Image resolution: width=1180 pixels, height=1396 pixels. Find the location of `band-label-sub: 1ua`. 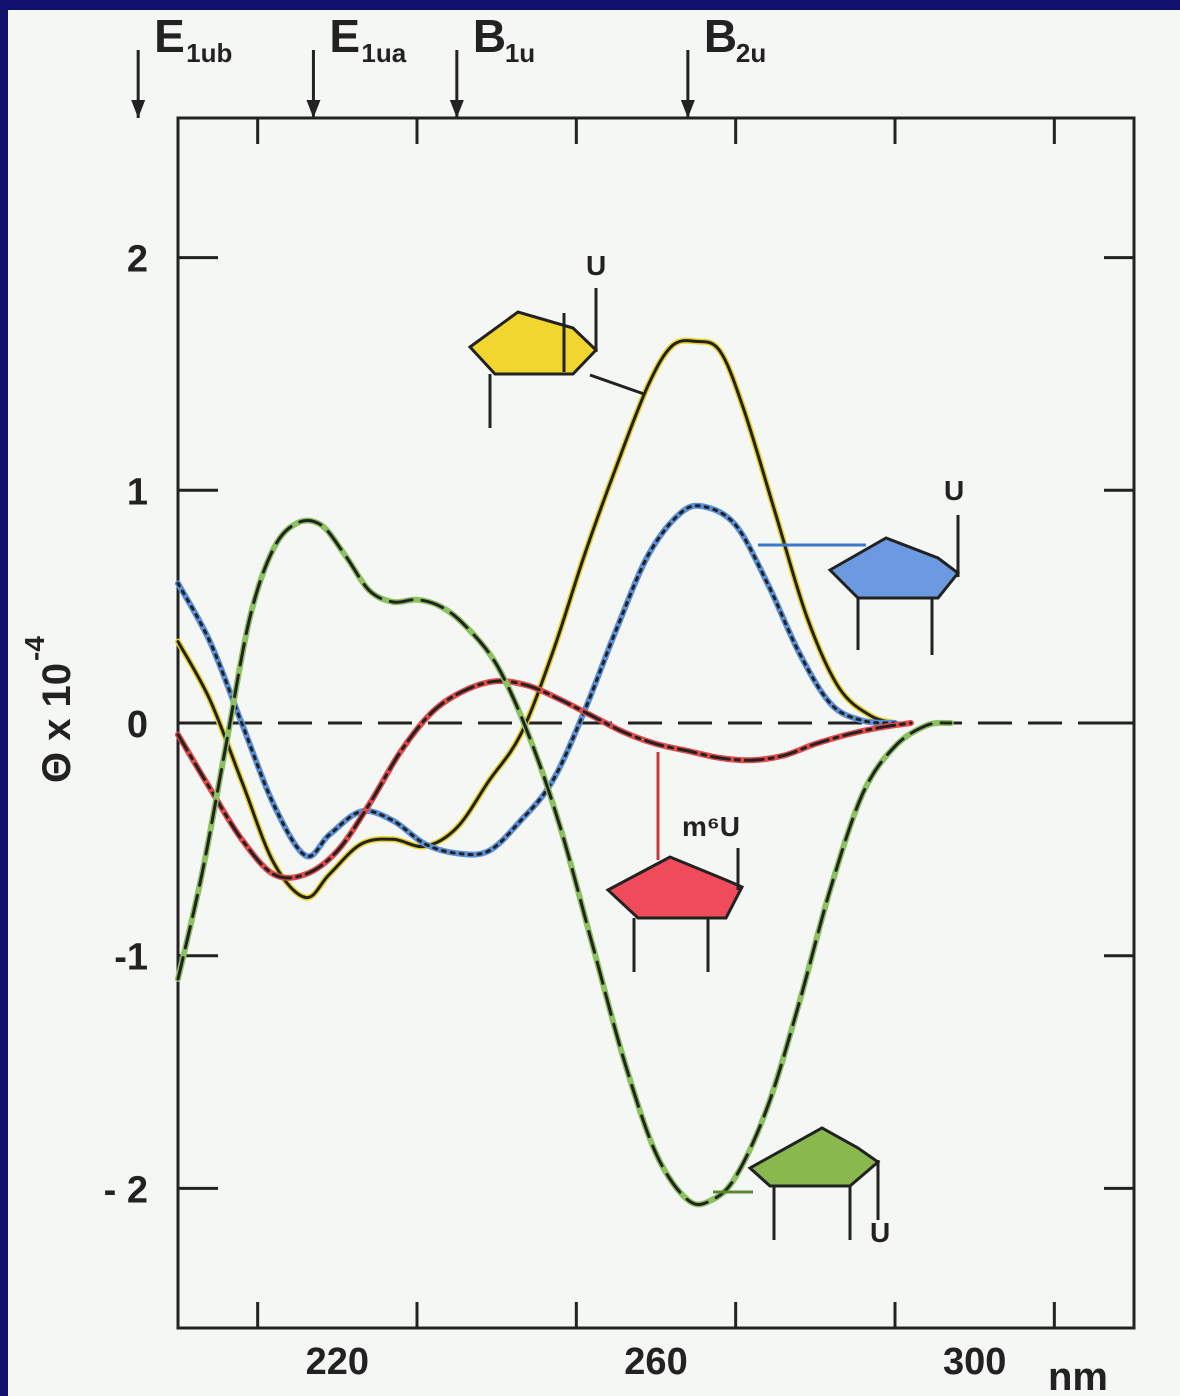

band-label-sub: 1ua is located at coordinates (383, 53).